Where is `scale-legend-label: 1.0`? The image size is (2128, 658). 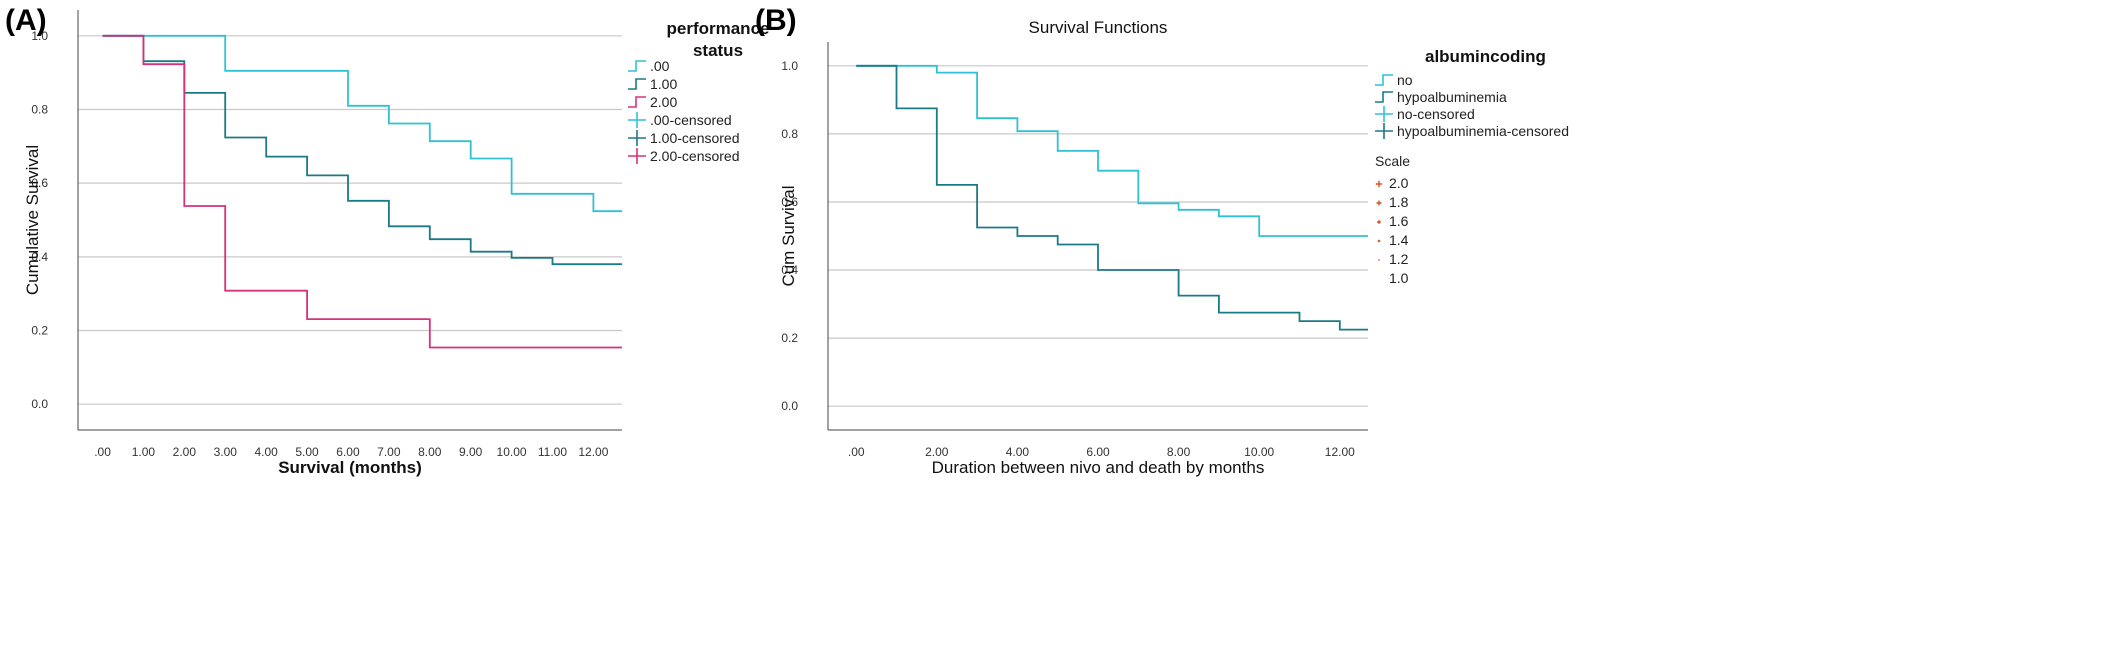 scale-legend-label: 1.0 is located at coordinates (1399, 278).